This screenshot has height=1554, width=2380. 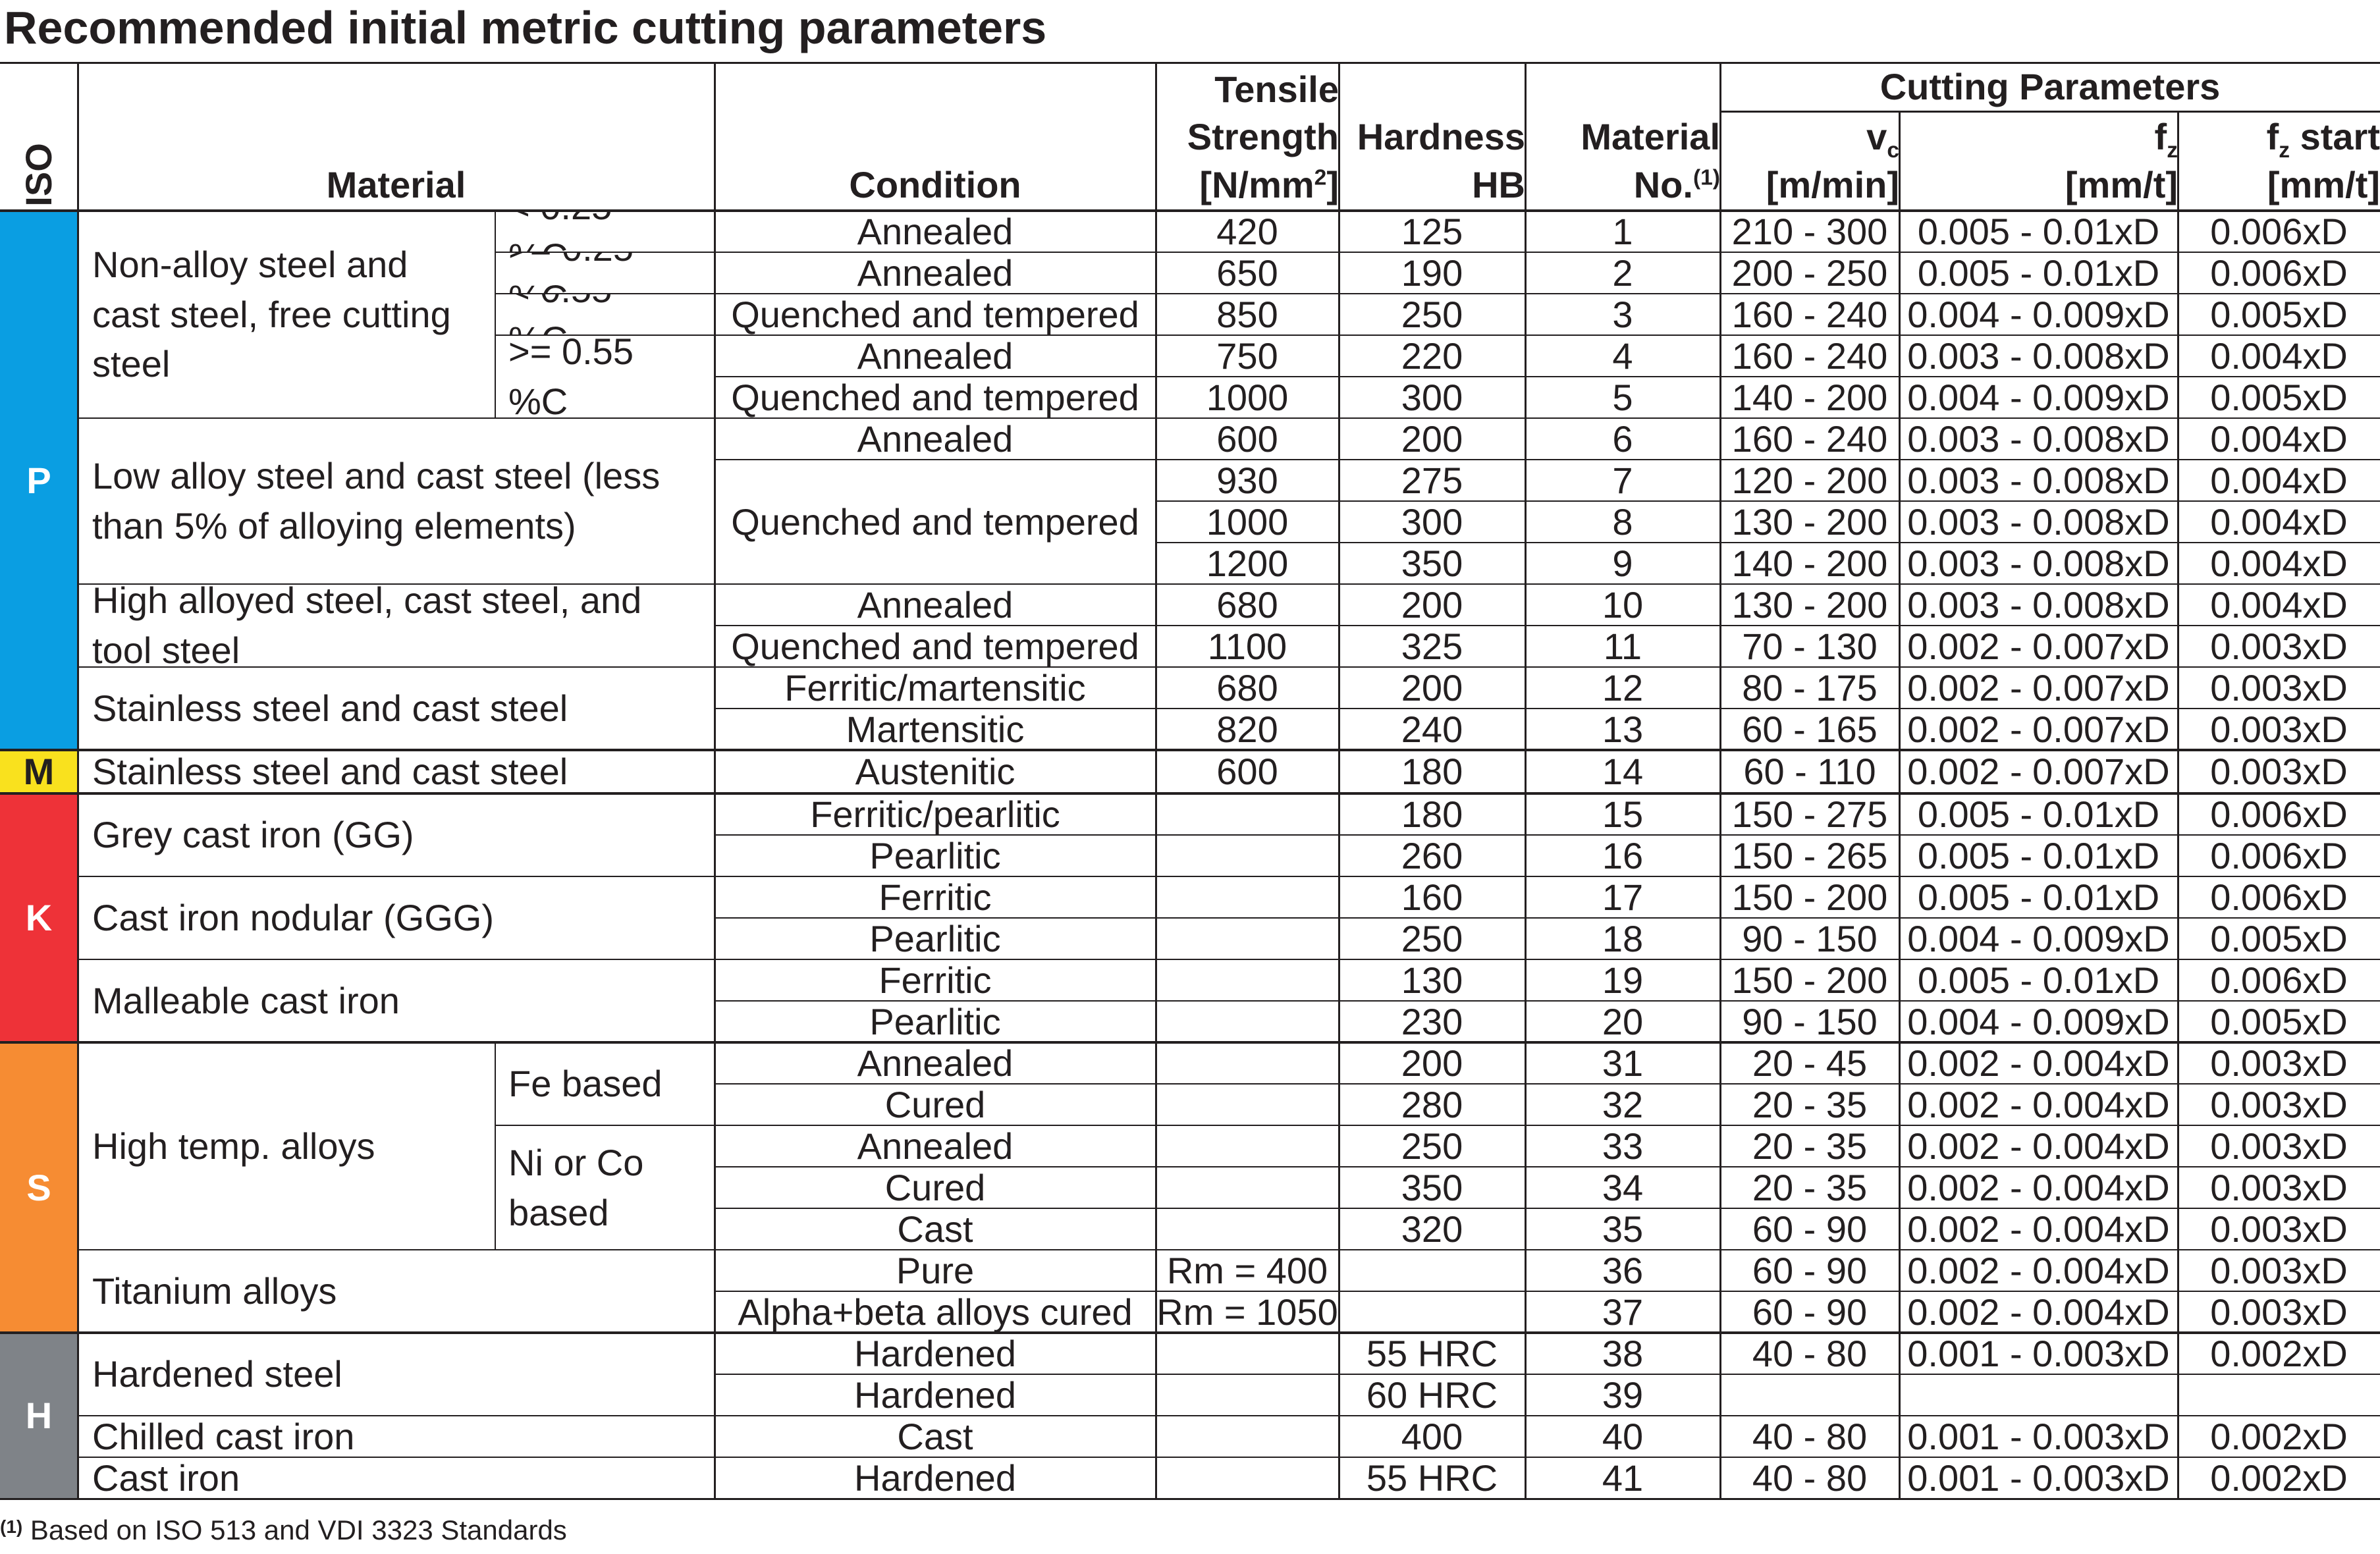 I want to click on hardness-value: 220, so click(x=1432, y=356).